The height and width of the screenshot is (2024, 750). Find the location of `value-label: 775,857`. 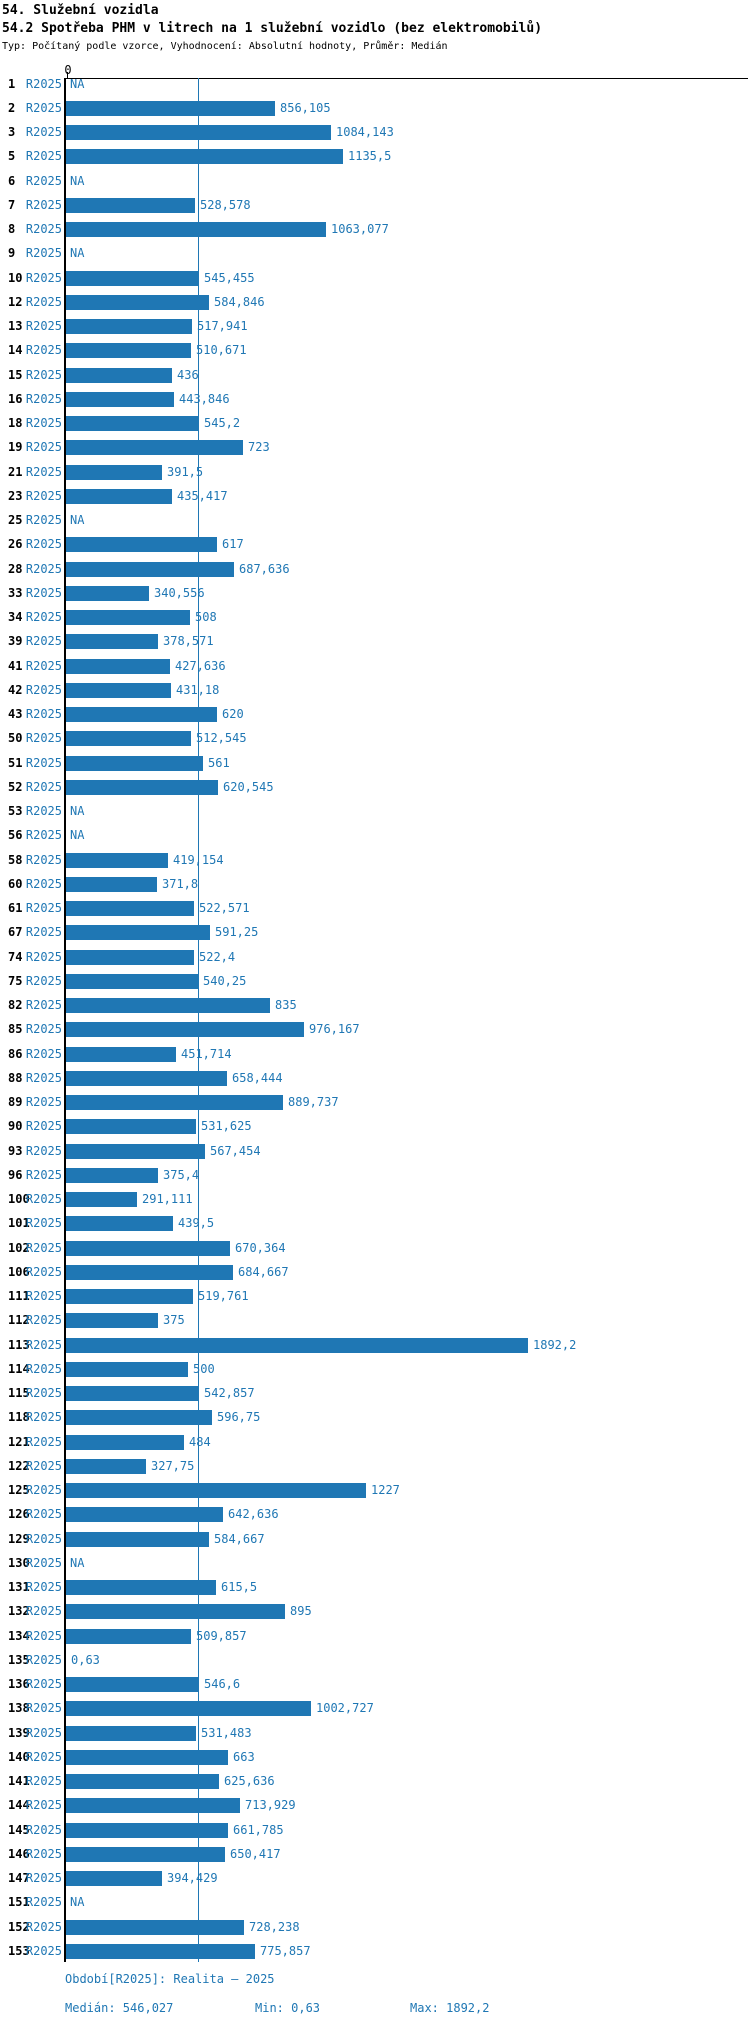

value-label: 775,857 is located at coordinates (285, 1950).